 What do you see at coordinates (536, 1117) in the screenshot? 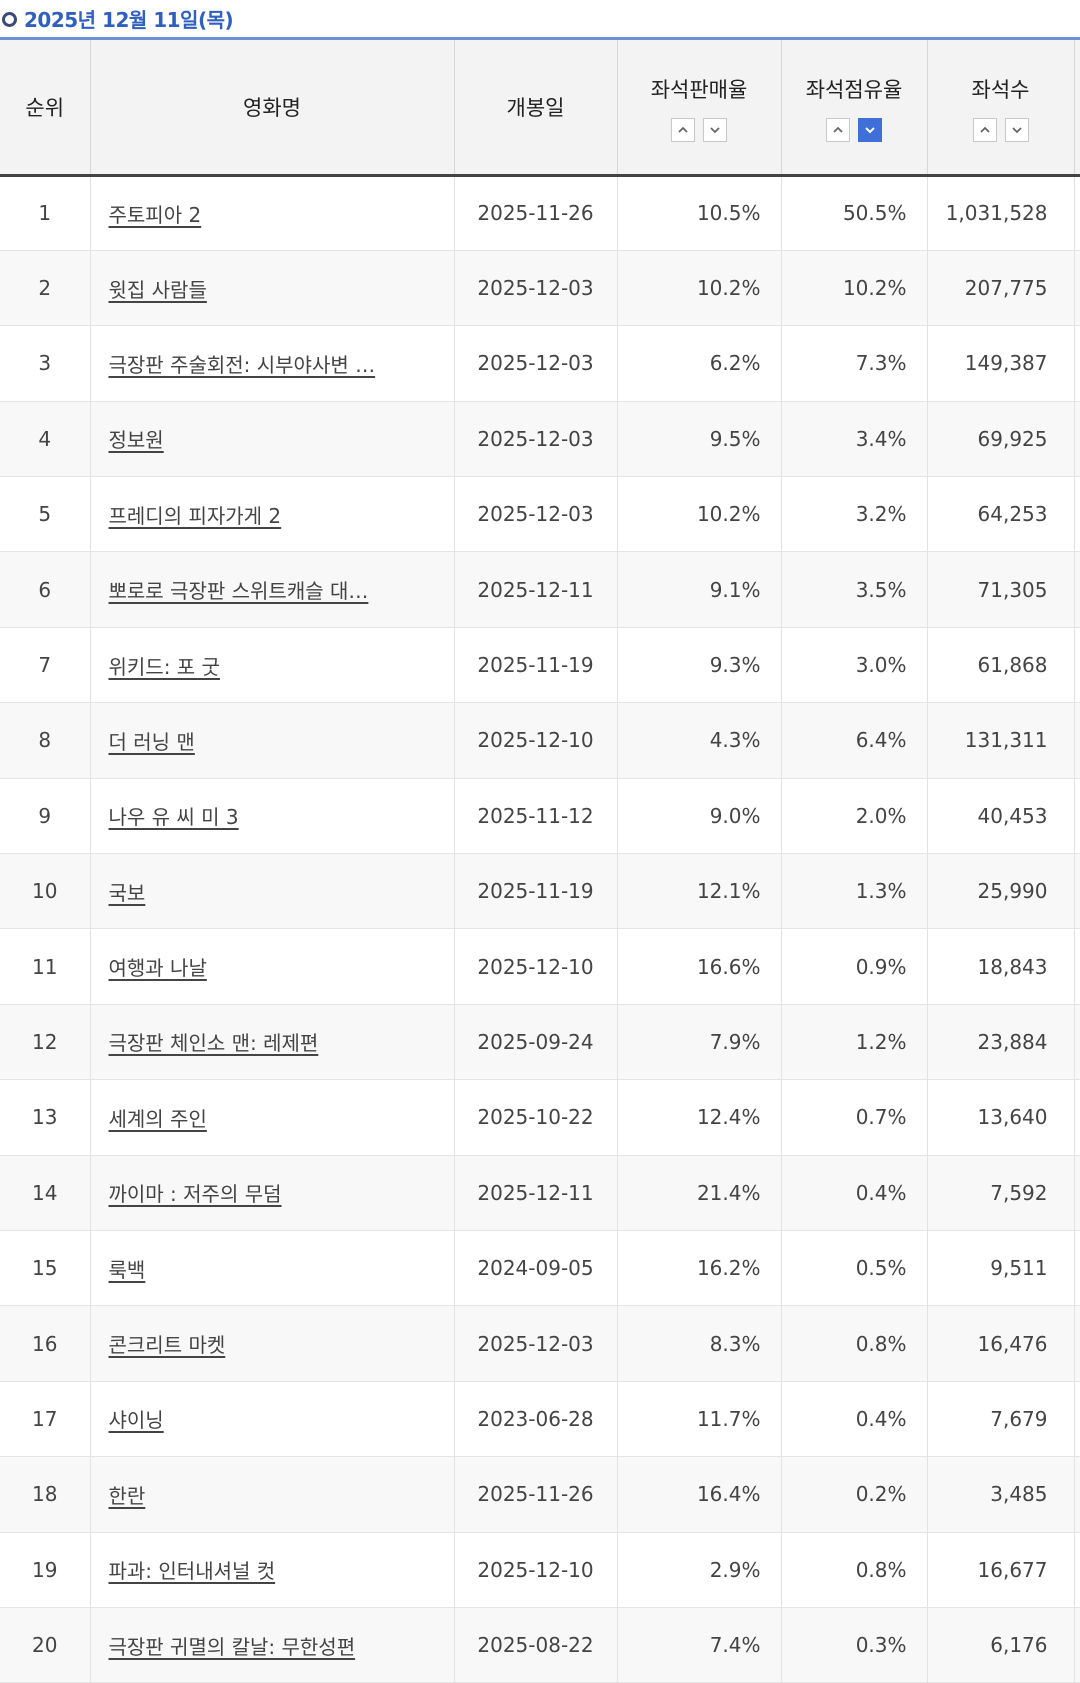
I see `open-date-cell: 2025-10-22` at bounding box center [536, 1117].